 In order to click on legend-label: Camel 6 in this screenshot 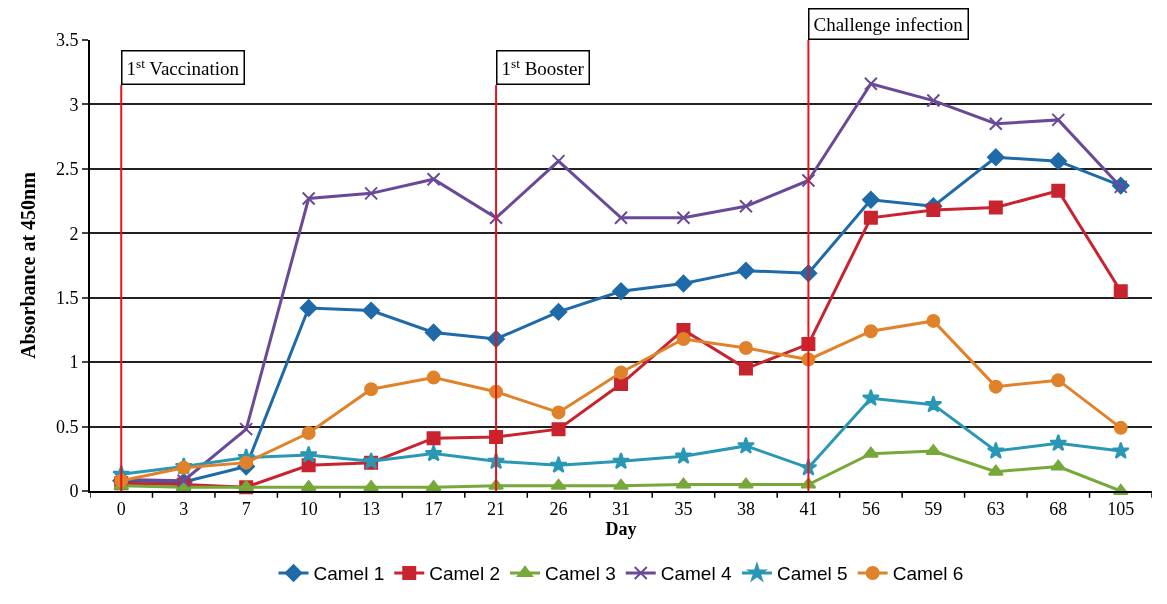, I will do `click(928, 574)`.